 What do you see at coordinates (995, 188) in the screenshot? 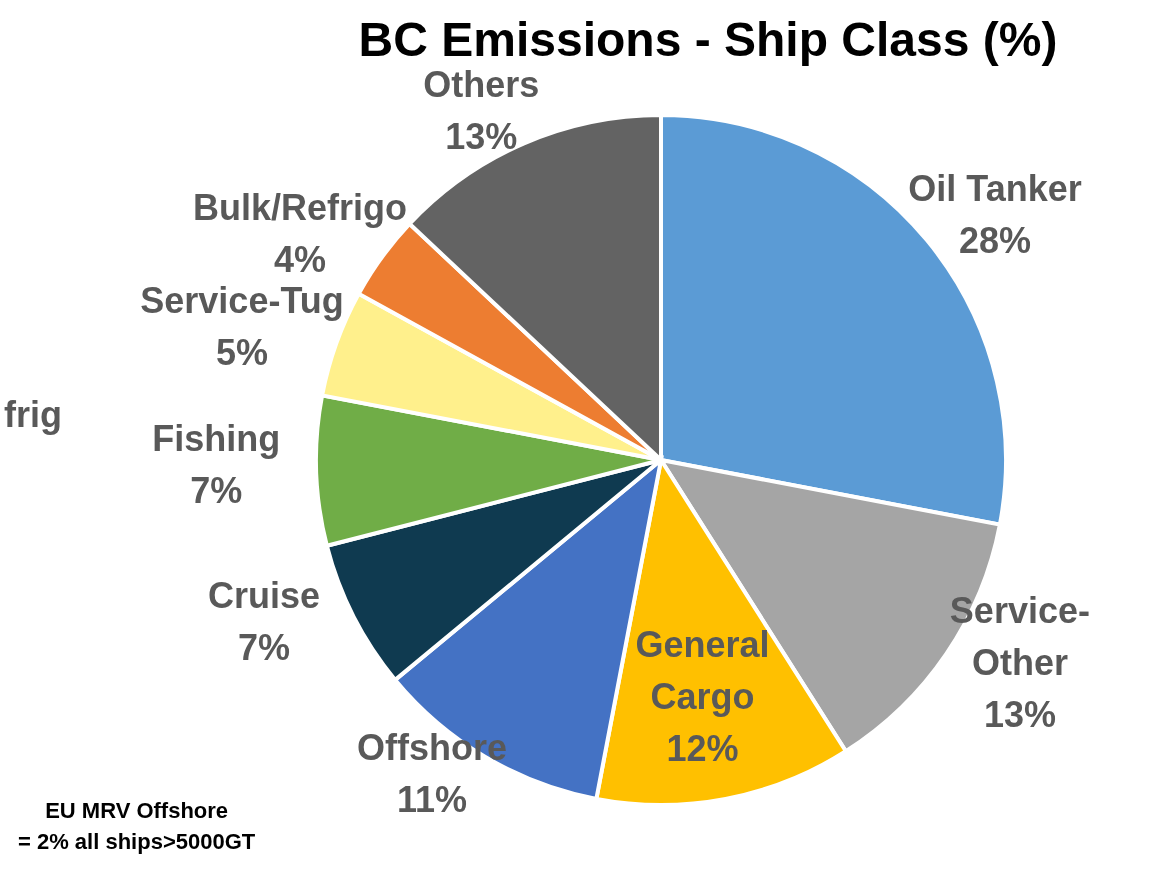
I see `slice-label: Oil Tanker` at bounding box center [995, 188].